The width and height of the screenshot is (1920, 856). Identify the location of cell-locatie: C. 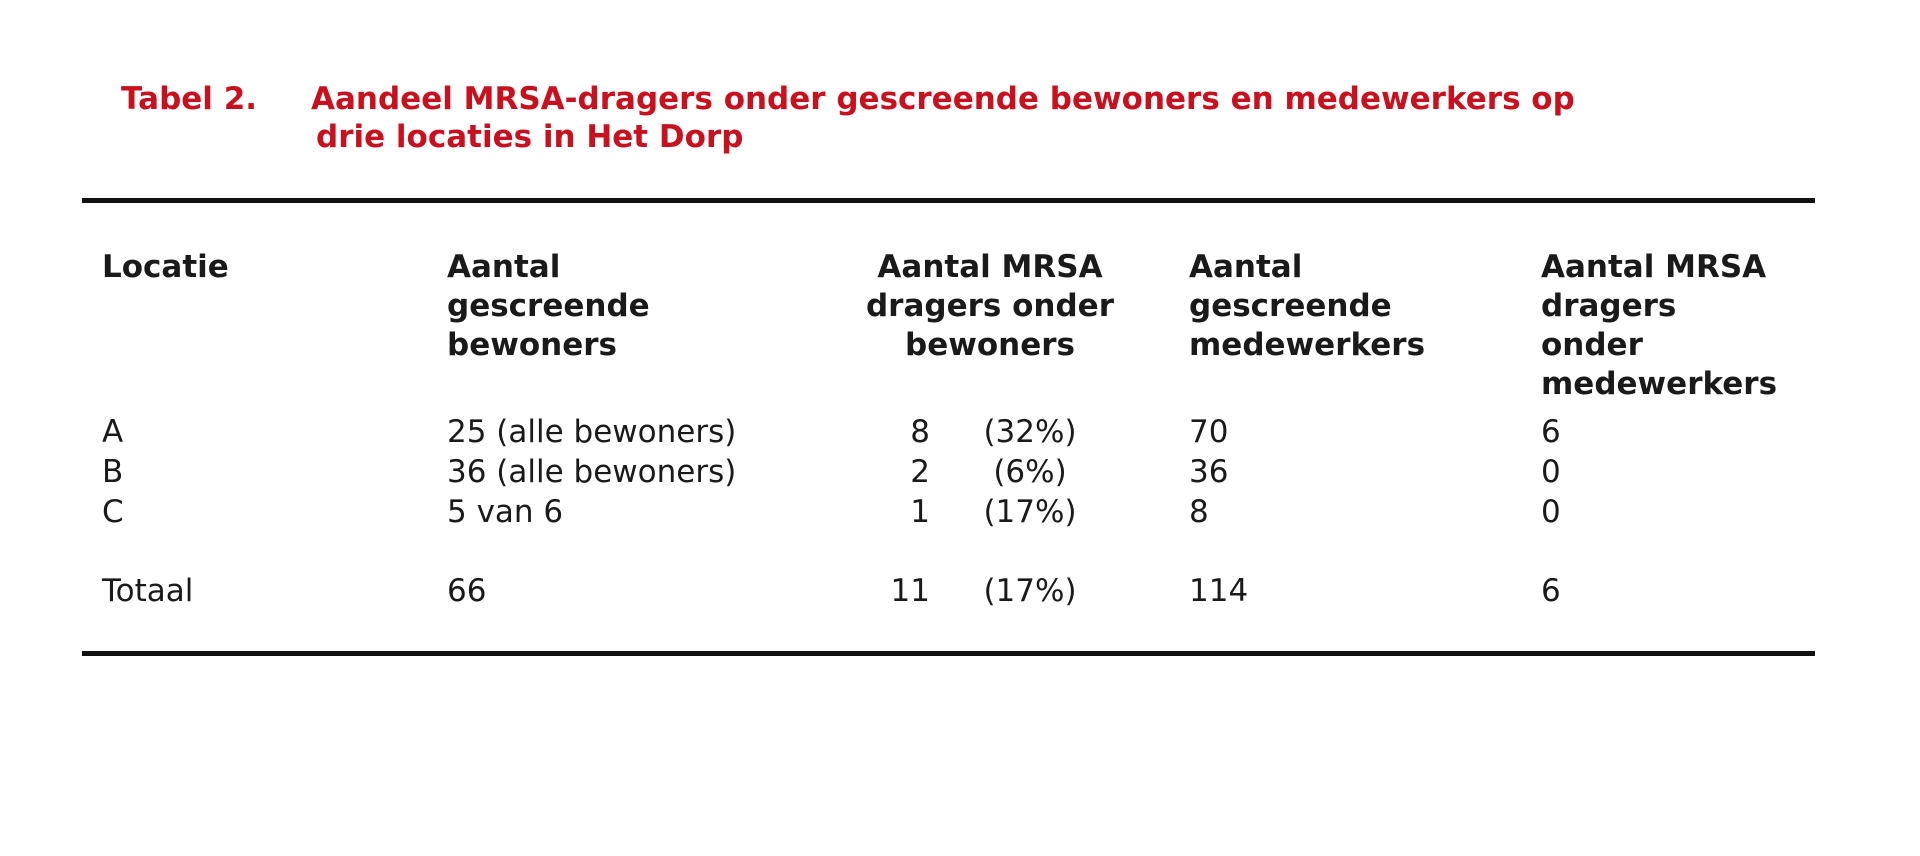
(113, 512).